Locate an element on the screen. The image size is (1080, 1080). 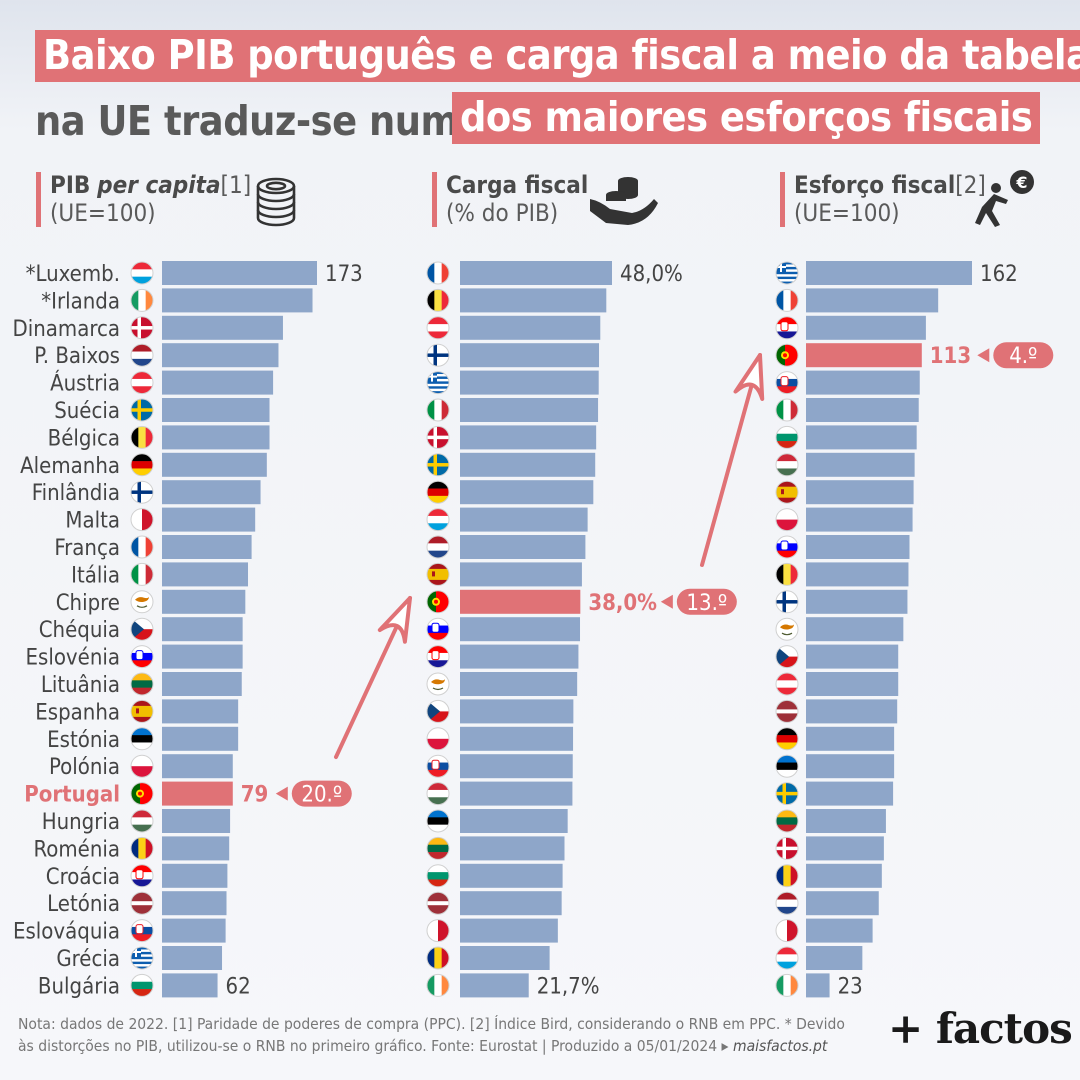
category-label: Polónia is located at coordinates (84, 767).